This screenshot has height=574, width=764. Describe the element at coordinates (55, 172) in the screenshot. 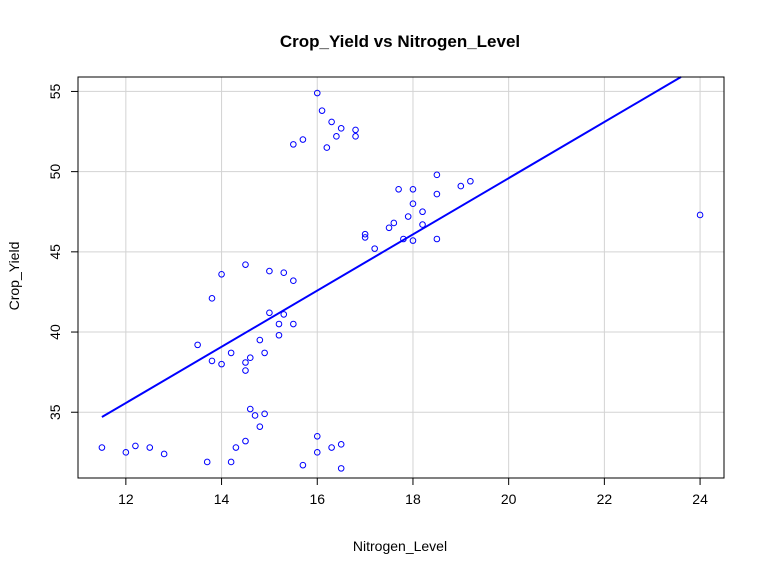

I see `y-tick-label: 50` at that location.